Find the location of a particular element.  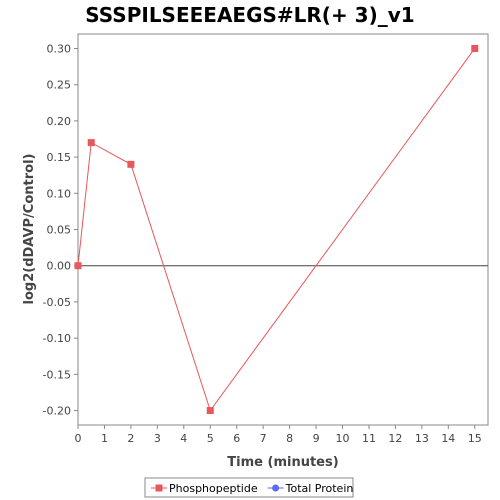

y-tick-label: 0.05 is located at coordinates (59, 230).